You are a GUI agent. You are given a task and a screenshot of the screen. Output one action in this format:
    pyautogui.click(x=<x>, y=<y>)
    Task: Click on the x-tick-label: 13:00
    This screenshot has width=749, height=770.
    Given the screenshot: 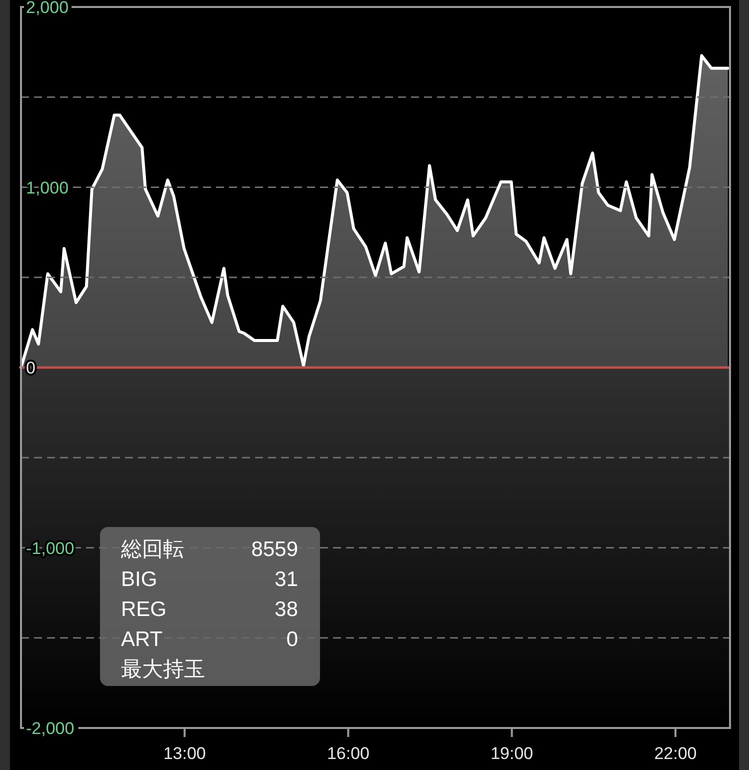 What is the action you would take?
    pyautogui.click(x=184, y=753)
    